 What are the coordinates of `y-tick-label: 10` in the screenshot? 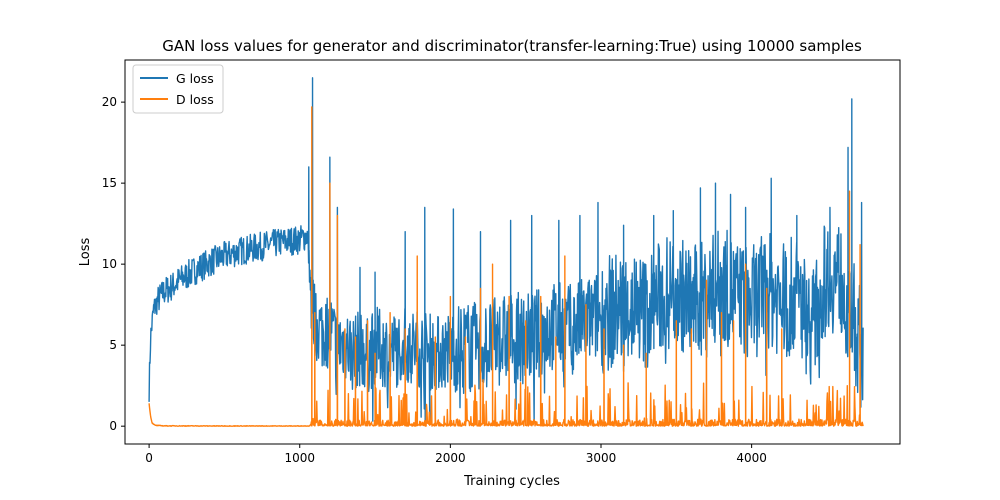 It's located at (109, 264).